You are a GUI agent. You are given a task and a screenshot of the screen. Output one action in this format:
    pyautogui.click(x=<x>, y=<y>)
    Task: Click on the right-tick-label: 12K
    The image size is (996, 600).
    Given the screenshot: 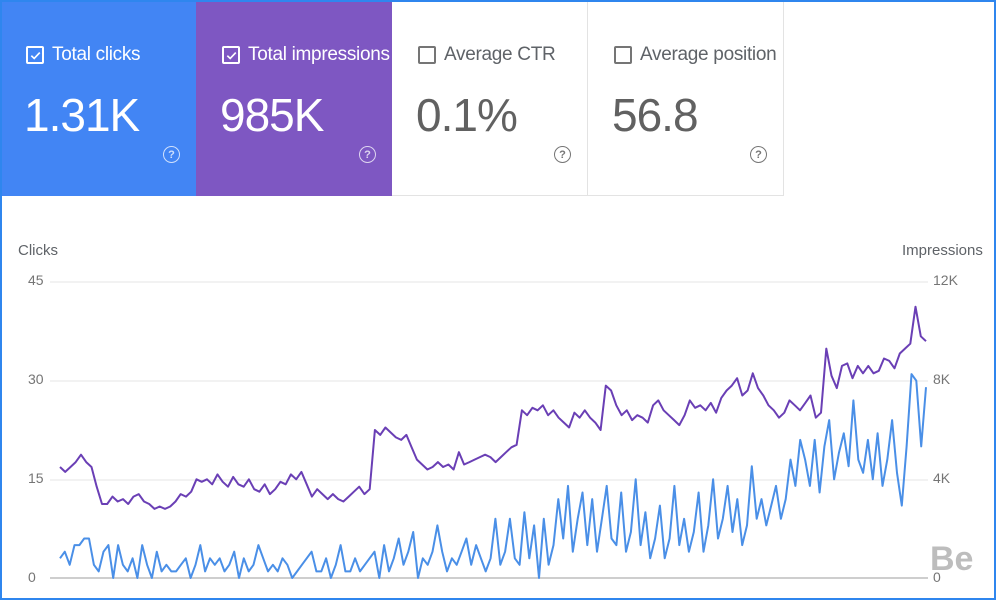 What is the action you would take?
    pyautogui.click(x=945, y=280)
    